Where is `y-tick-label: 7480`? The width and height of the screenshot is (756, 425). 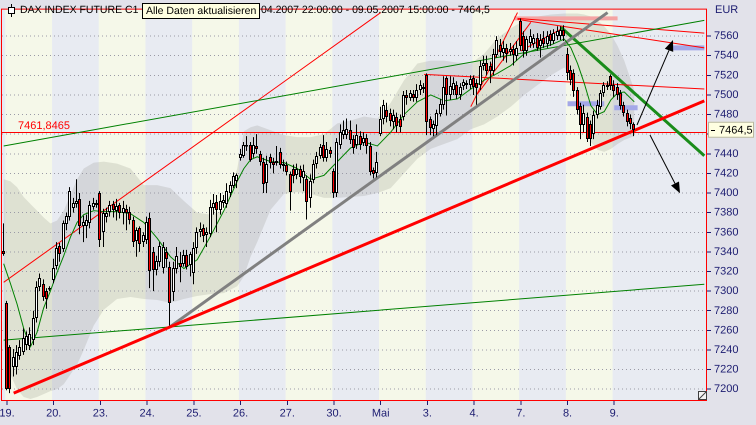
y-tick-label: 7480 is located at coordinates (726, 114).